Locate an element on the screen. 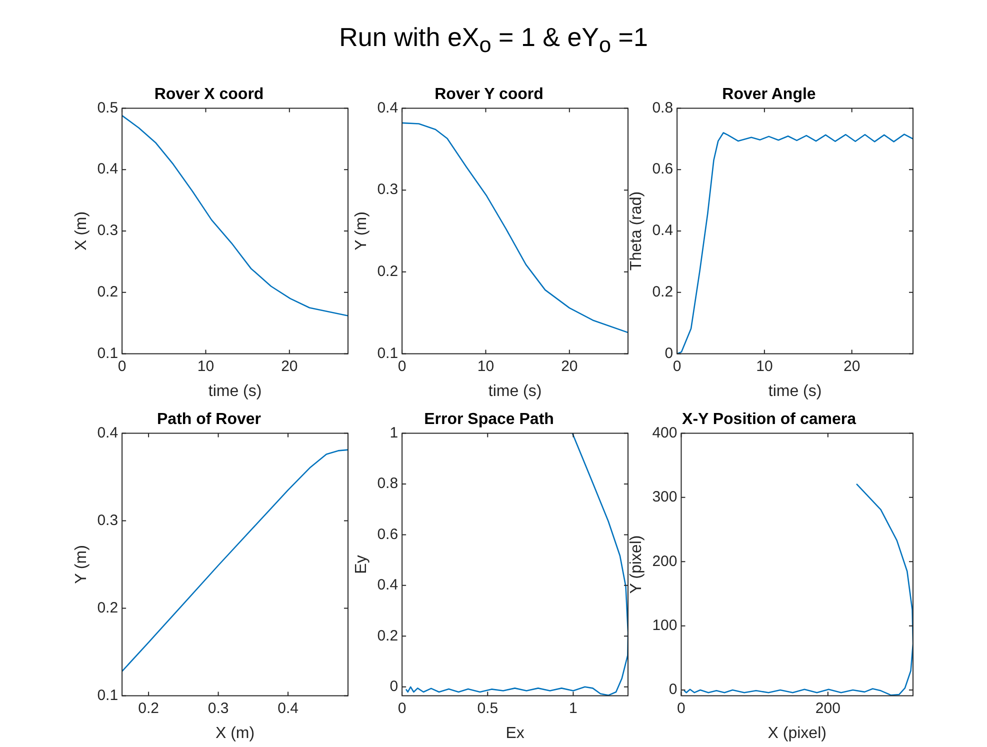 Image resolution: width=987 pixels, height=747 pixels. chart-title: Rover Y coord is located at coordinates (489, 95).